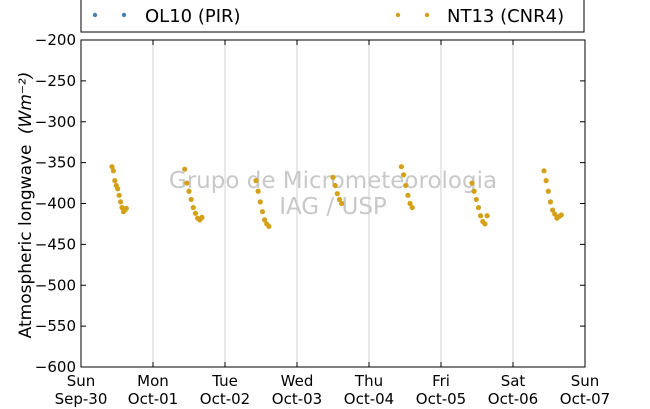 This screenshot has height=409, width=650. Describe the element at coordinates (55, 163) in the screenshot. I see `y-tick-label: −350` at that location.